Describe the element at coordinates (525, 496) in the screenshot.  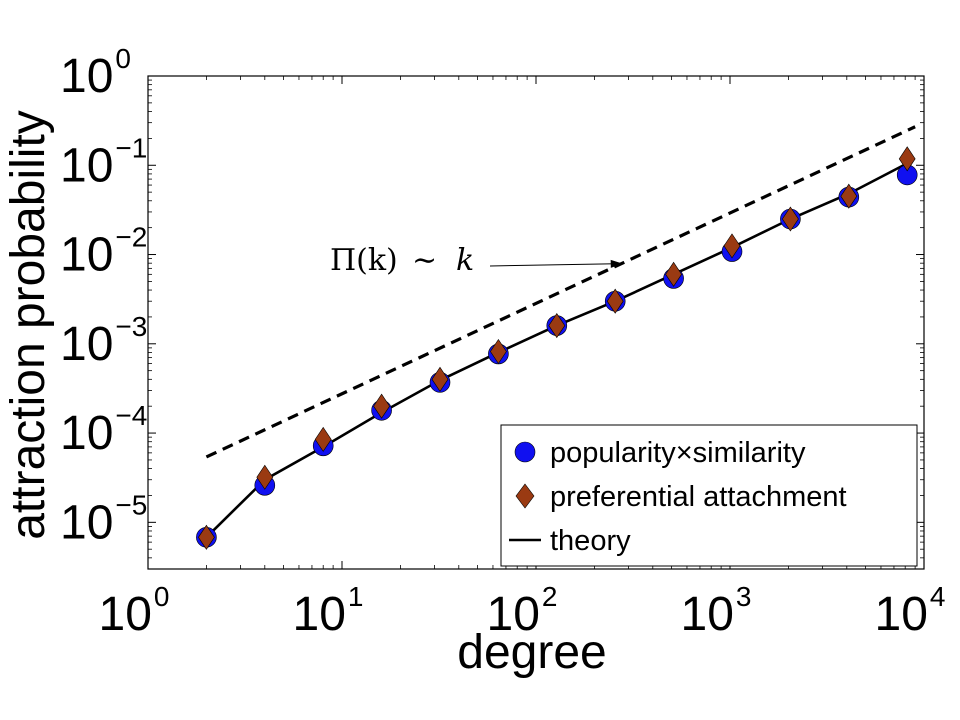
I see `legend-marker-preferential` at that location.